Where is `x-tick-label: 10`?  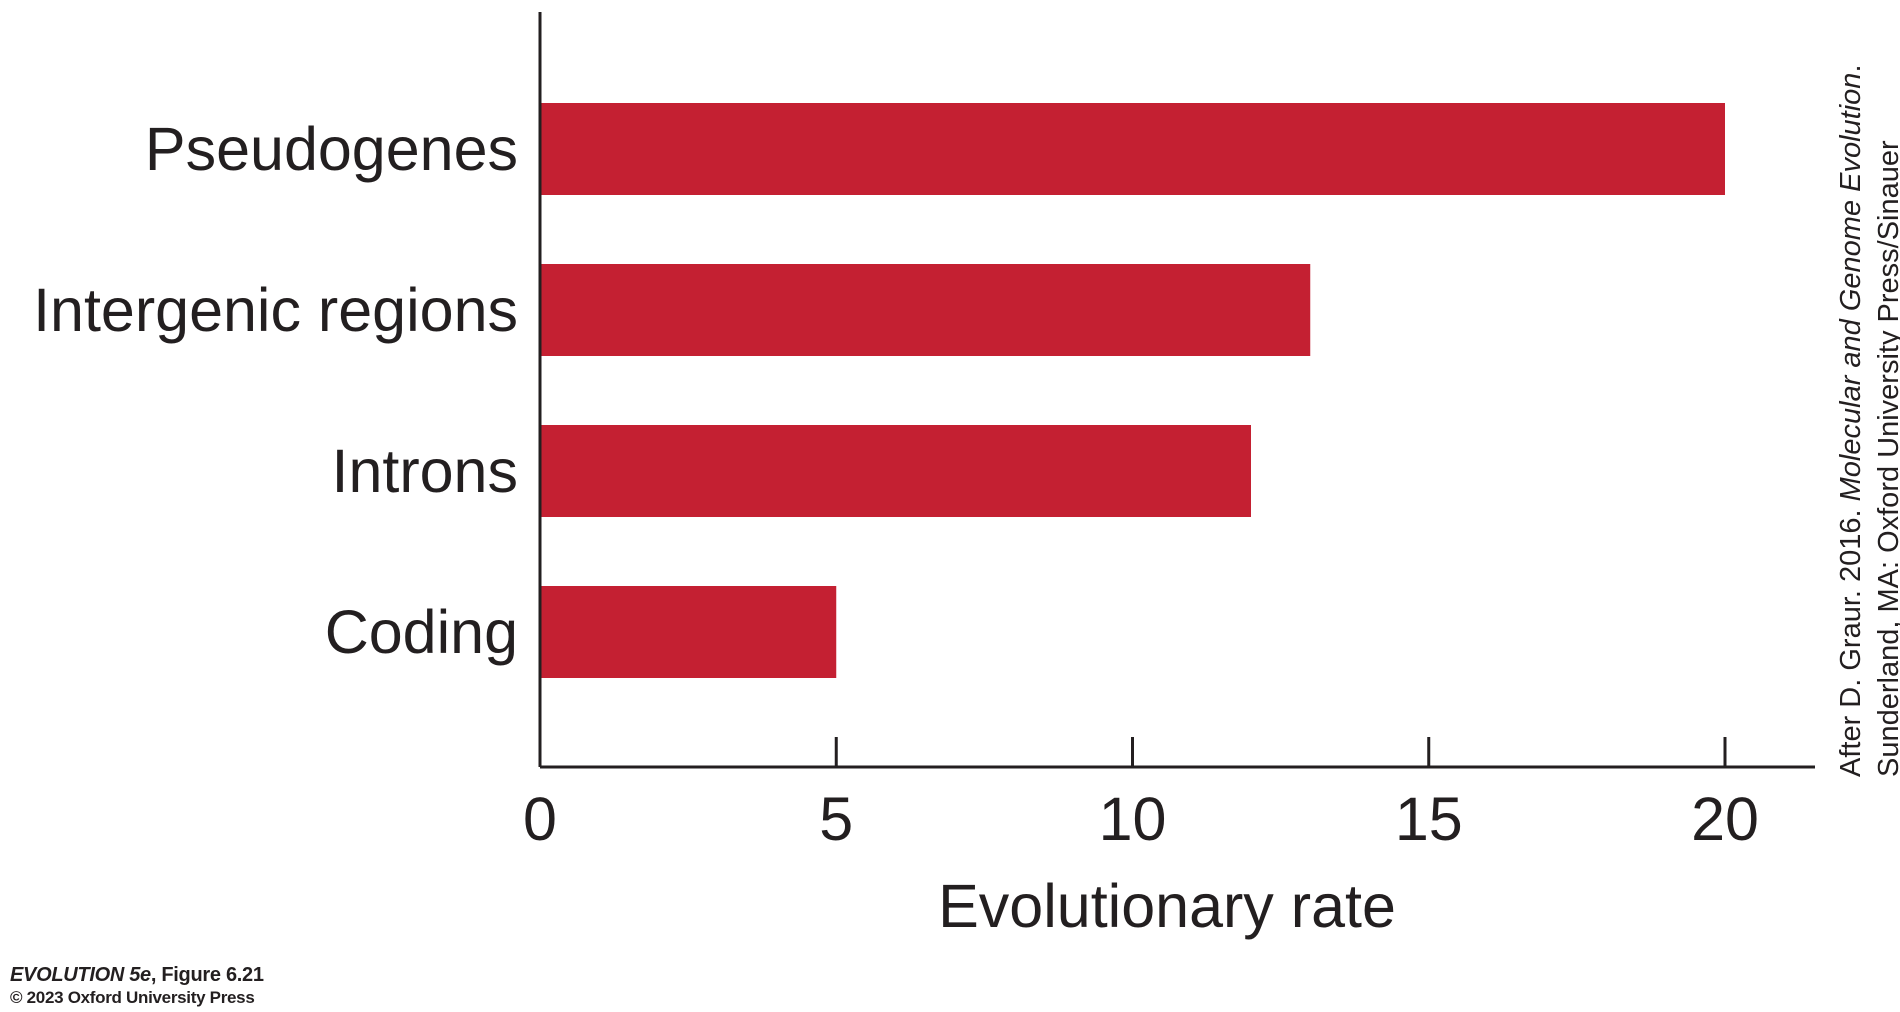
x-tick-label: 10 is located at coordinates (1133, 819).